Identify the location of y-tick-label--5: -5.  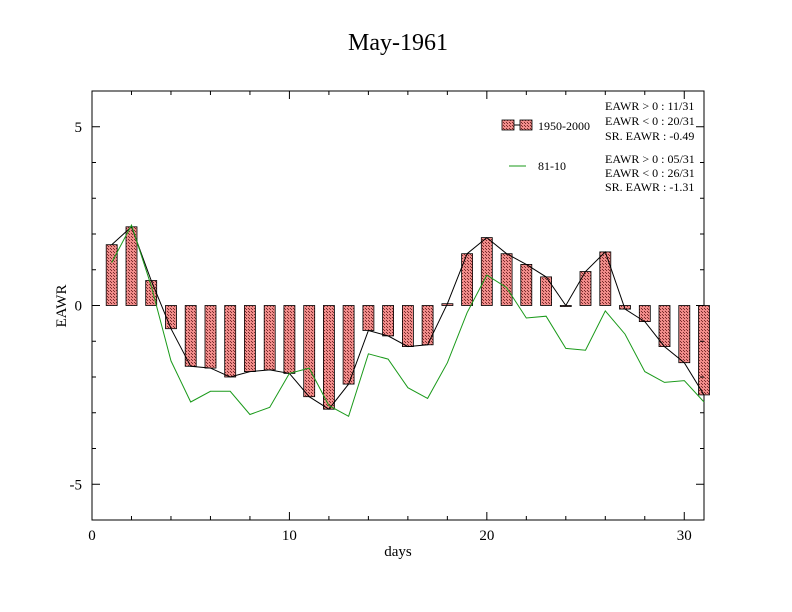
(76, 485).